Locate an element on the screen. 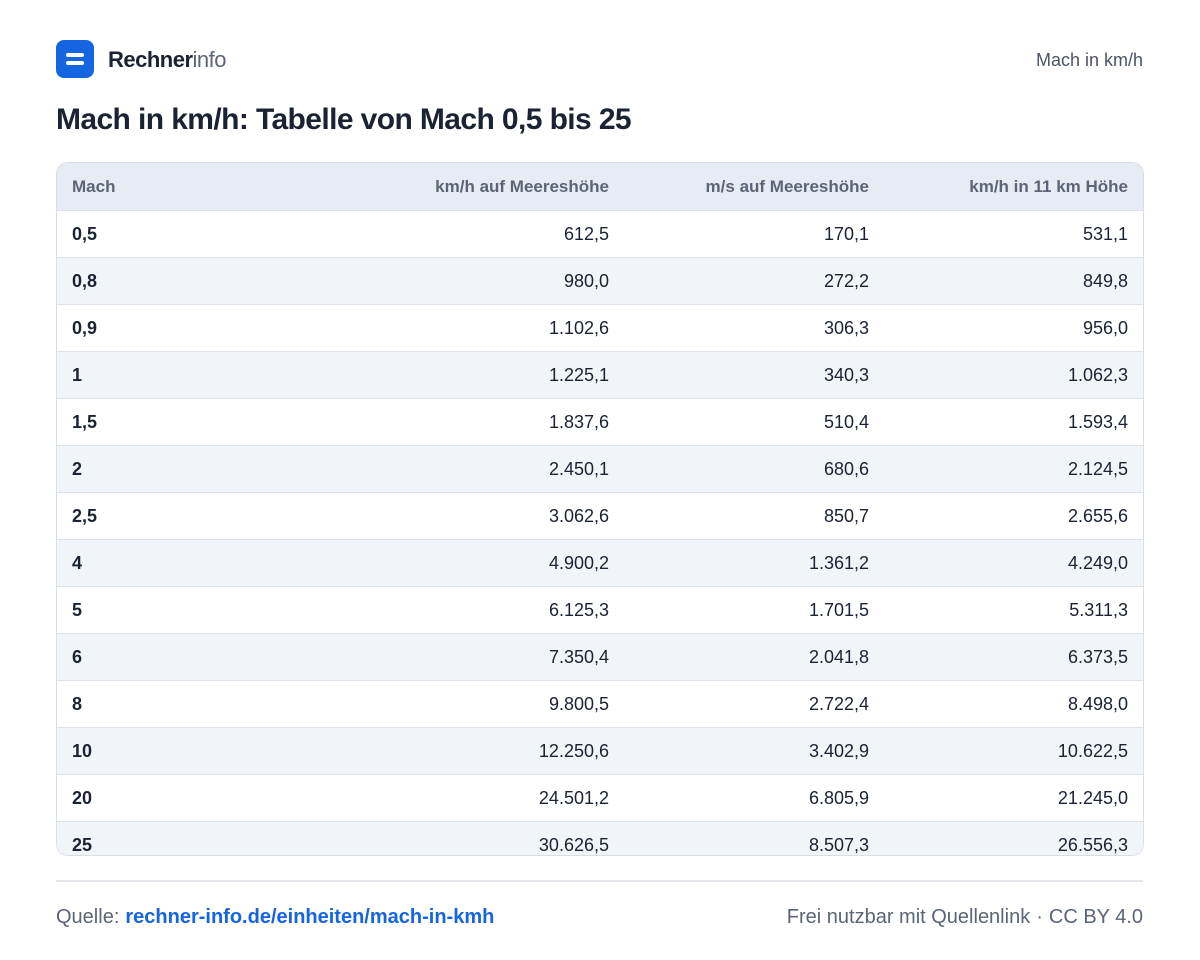  license-label: CC BY 4.0 is located at coordinates (1095, 917).